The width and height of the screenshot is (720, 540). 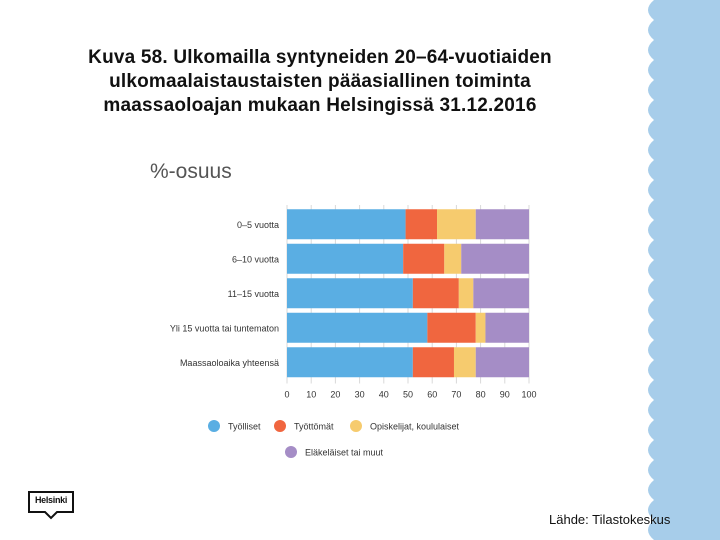 I want to click on x-tick-label-20: 20, so click(x=335, y=395).